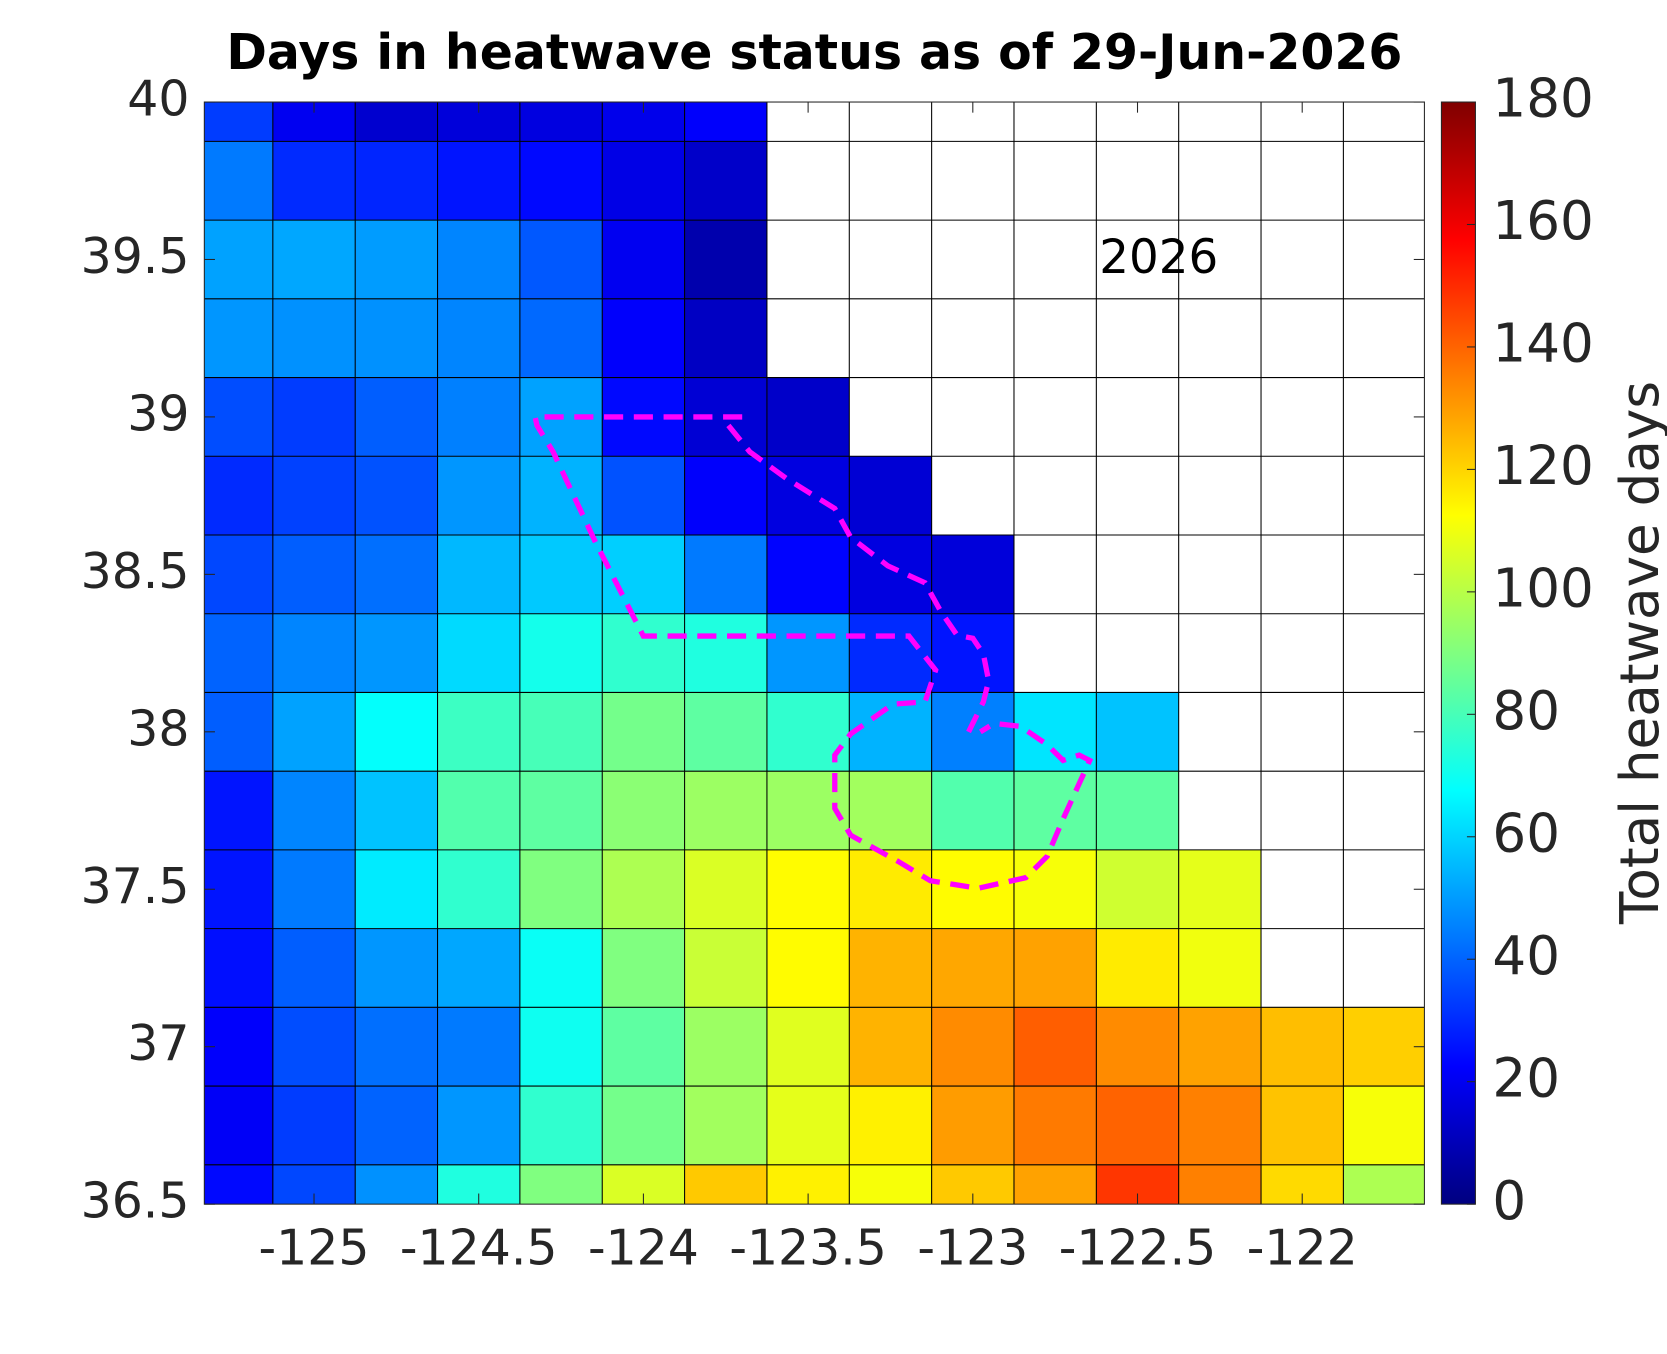 The image size is (1667, 1354). Describe the element at coordinates (1542, 588) in the screenshot. I see `colorbar-tick-label: 100` at that location.